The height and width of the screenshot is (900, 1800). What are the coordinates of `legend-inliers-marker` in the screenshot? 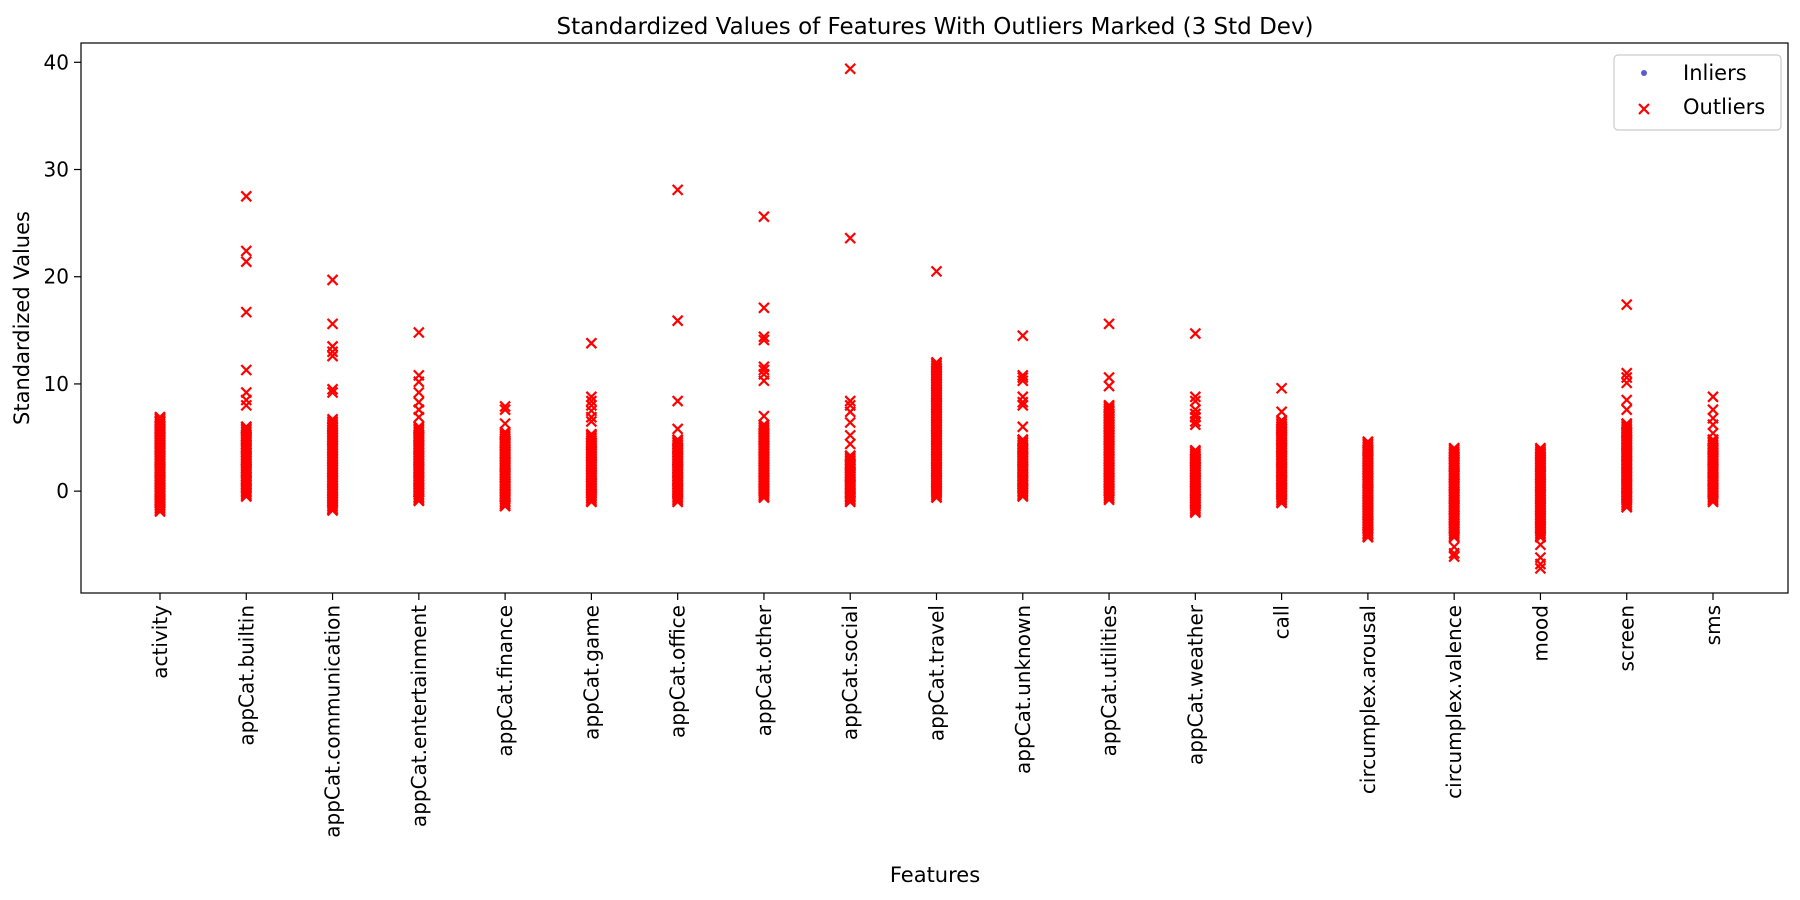 It's located at (1644, 73).